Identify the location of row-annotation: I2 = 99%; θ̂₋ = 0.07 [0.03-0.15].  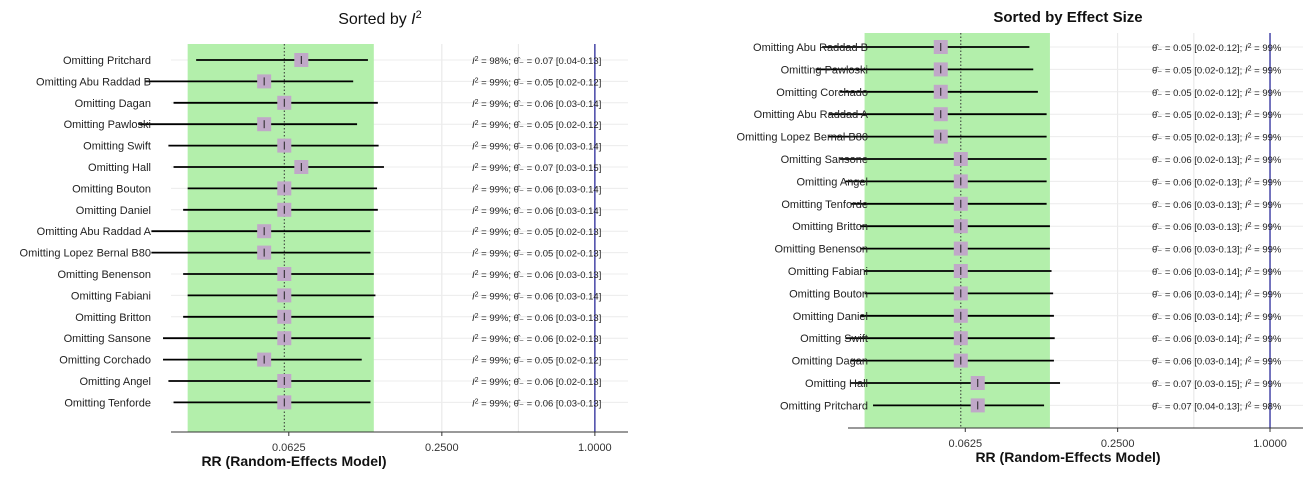
(536, 169).